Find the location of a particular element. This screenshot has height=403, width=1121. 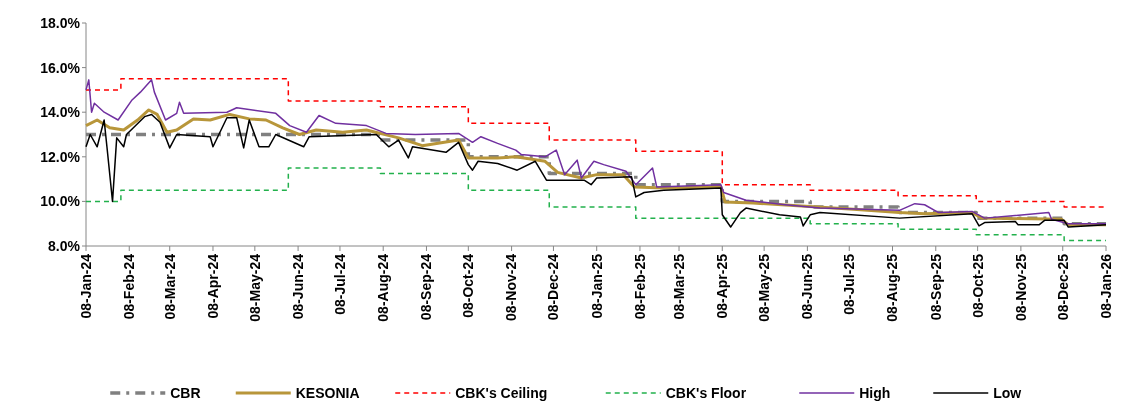

y-tick-label: 8.0% is located at coordinates (64, 245).